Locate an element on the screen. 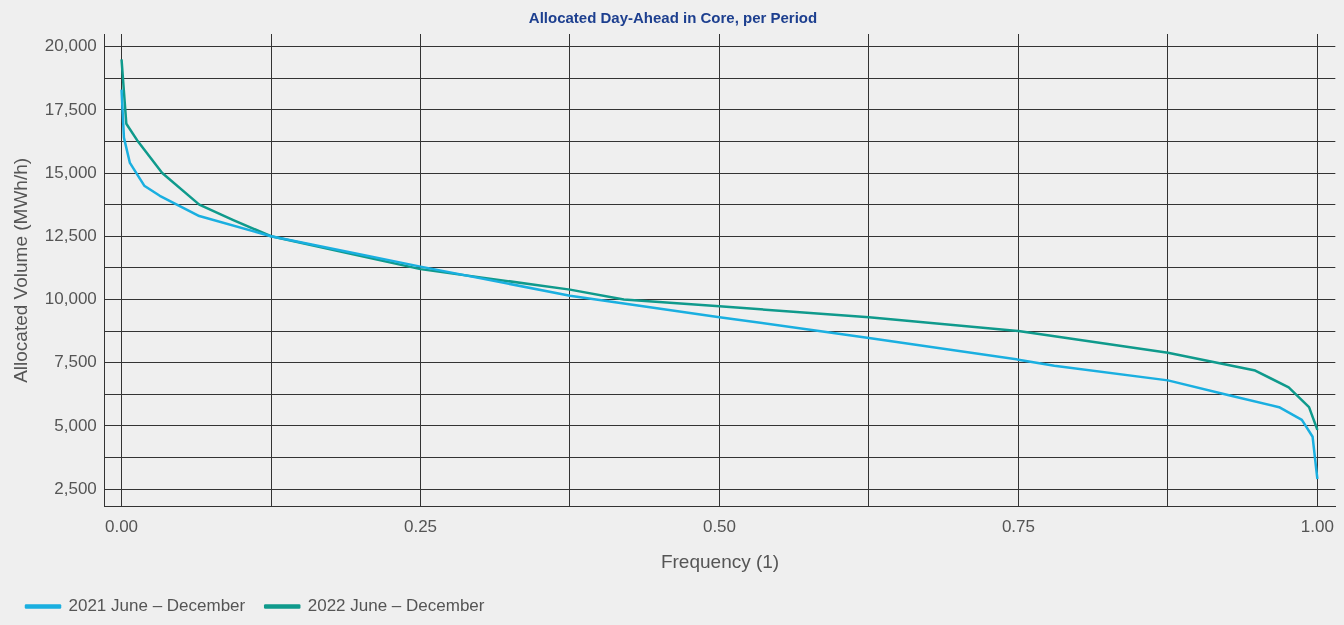  x-axis-title: Frequency (1) is located at coordinates (720, 561).